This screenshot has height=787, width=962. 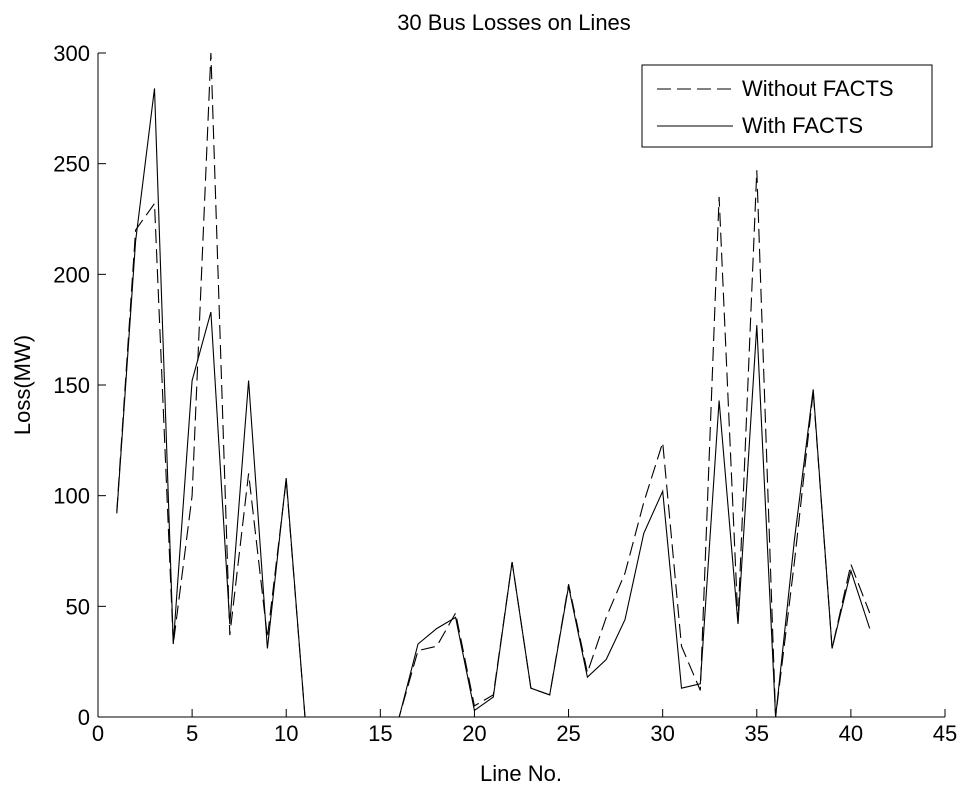 What do you see at coordinates (521, 773) in the screenshot?
I see `x-axis-label: Line No.` at bounding box center [521, 773].